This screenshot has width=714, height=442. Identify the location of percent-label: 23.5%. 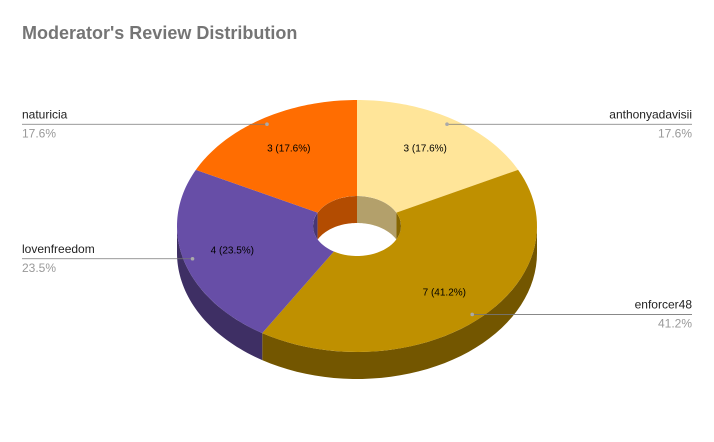
(39, 268).